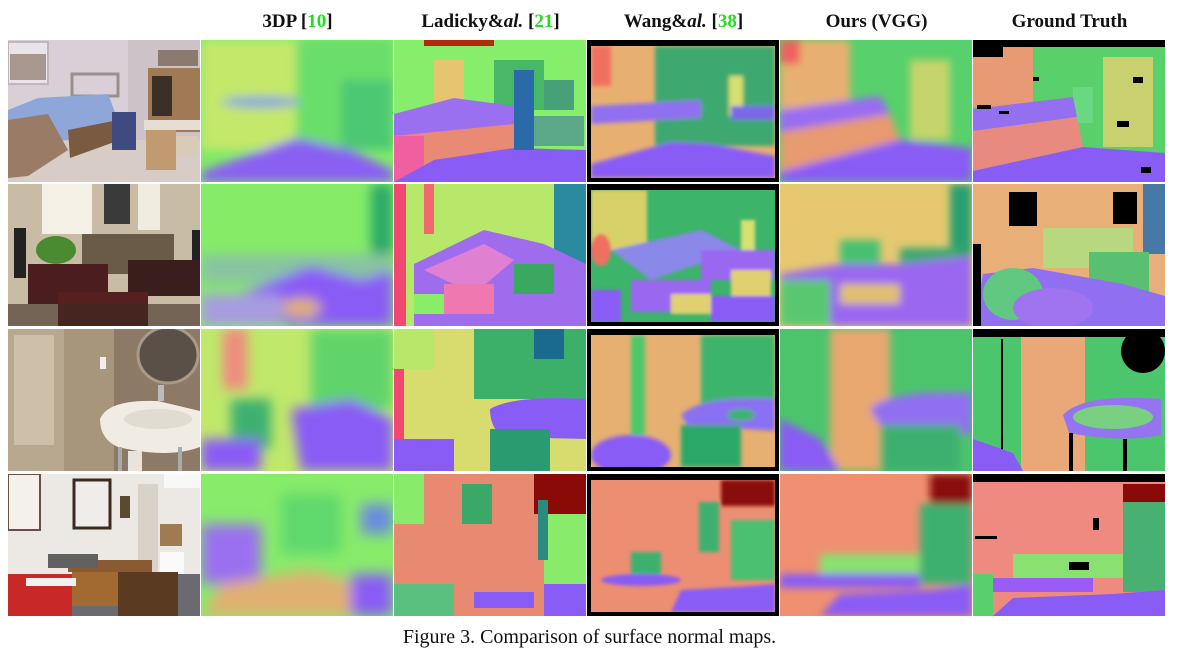  Describe the element at coordinates (683, 255) in the screenshot. I see `wang-living-room-normal-map` at that location.